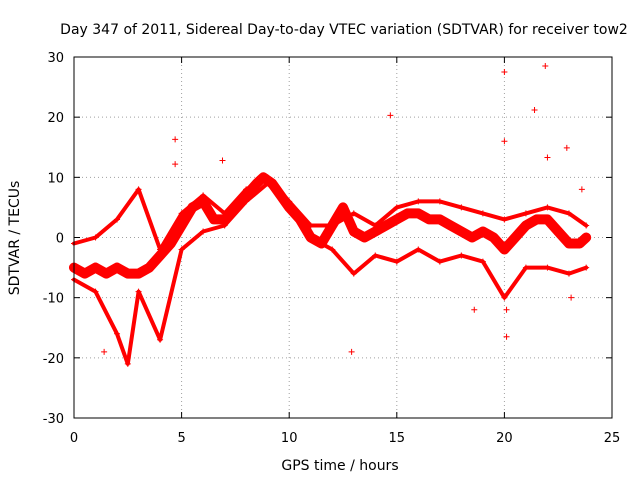 This screenshot has height=480, width=640. I want to click on x-tick-label: 25, so click(612, 438).